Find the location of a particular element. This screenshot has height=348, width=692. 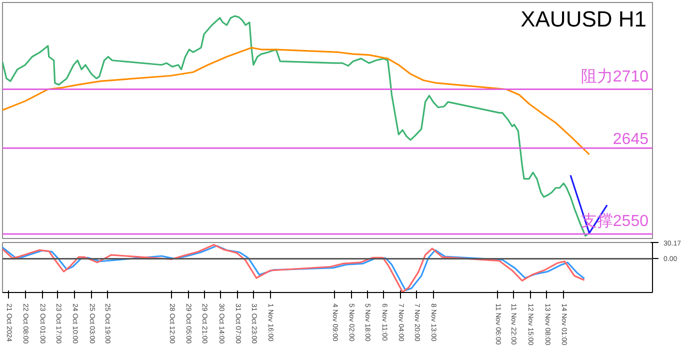

ref-line-label: 阻力2710 is located at coordinates (614, 76).